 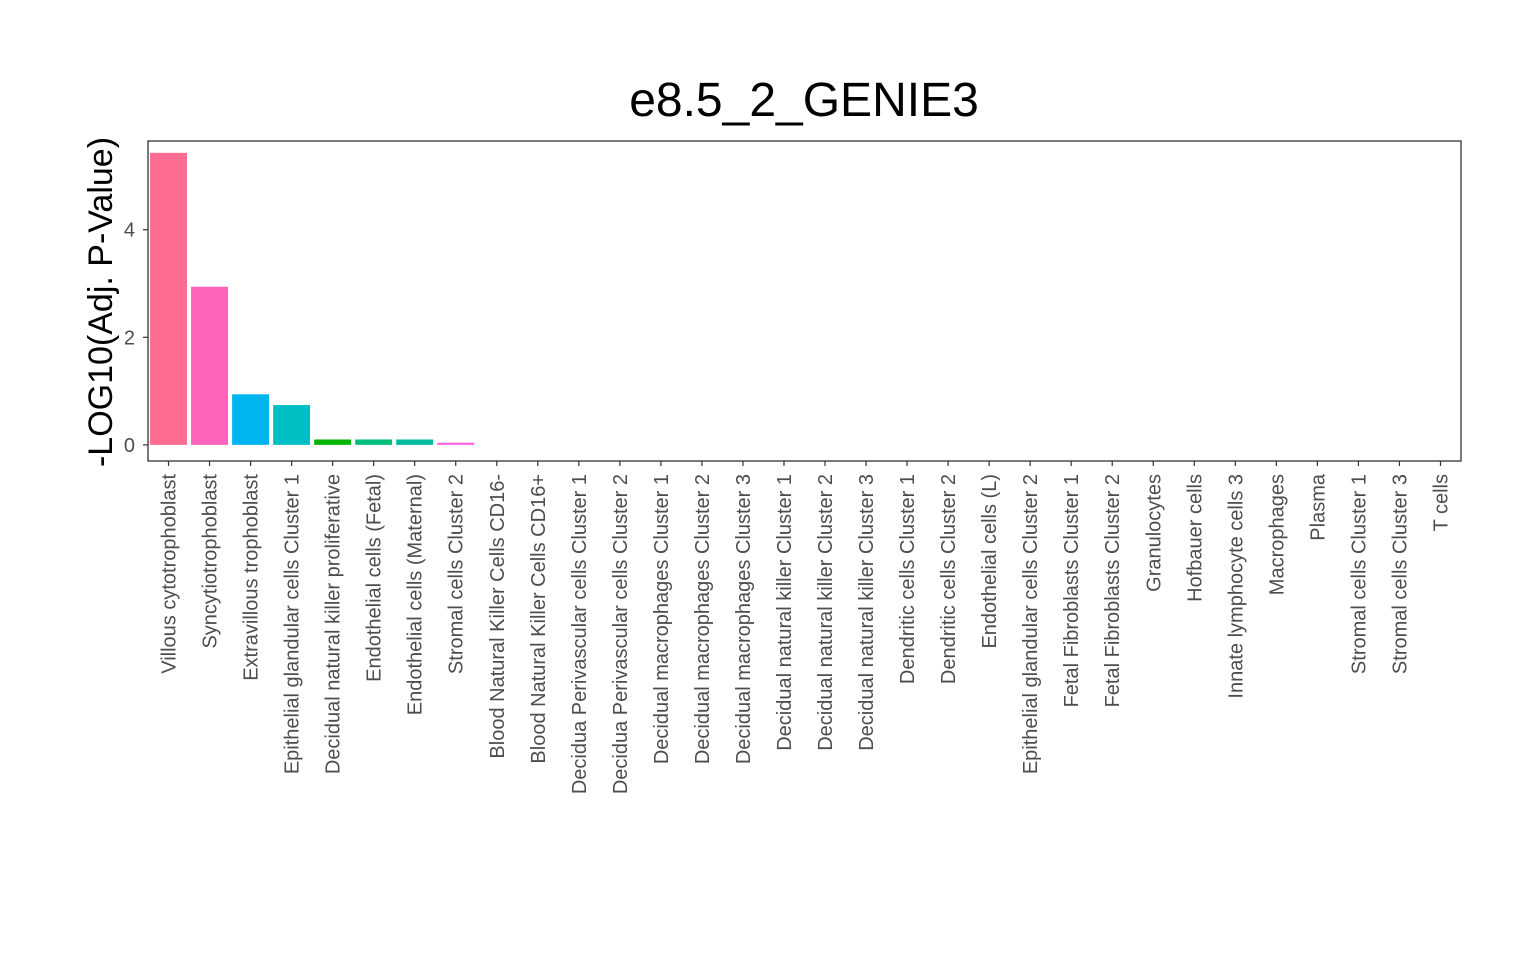 What do you see at coordinates (129, 231) in the screenshot?
I see `y-tick-label: 4` at bounding box center [129, 231].